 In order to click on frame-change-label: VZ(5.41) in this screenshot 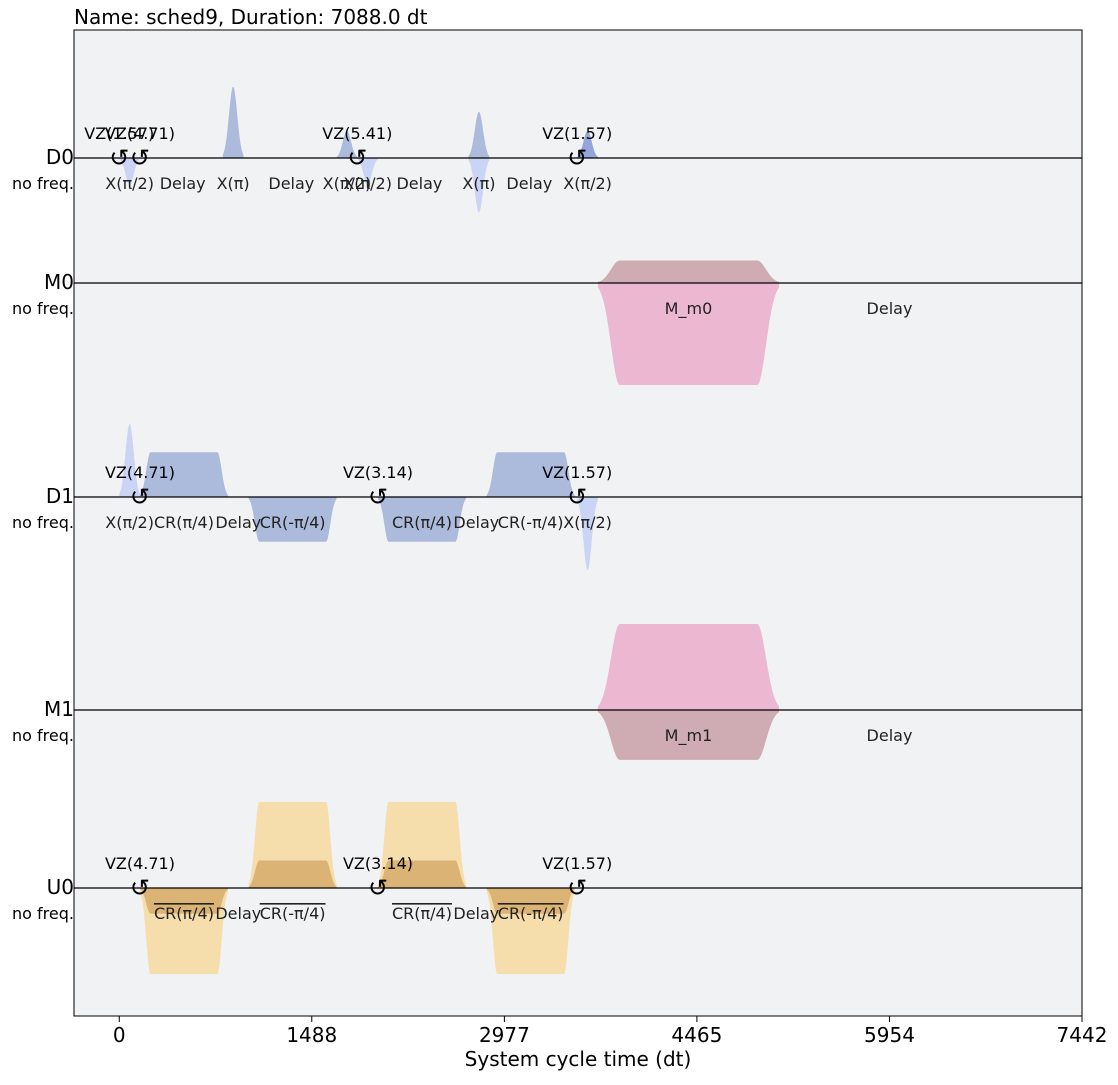, I will do `click(357, 133)`.